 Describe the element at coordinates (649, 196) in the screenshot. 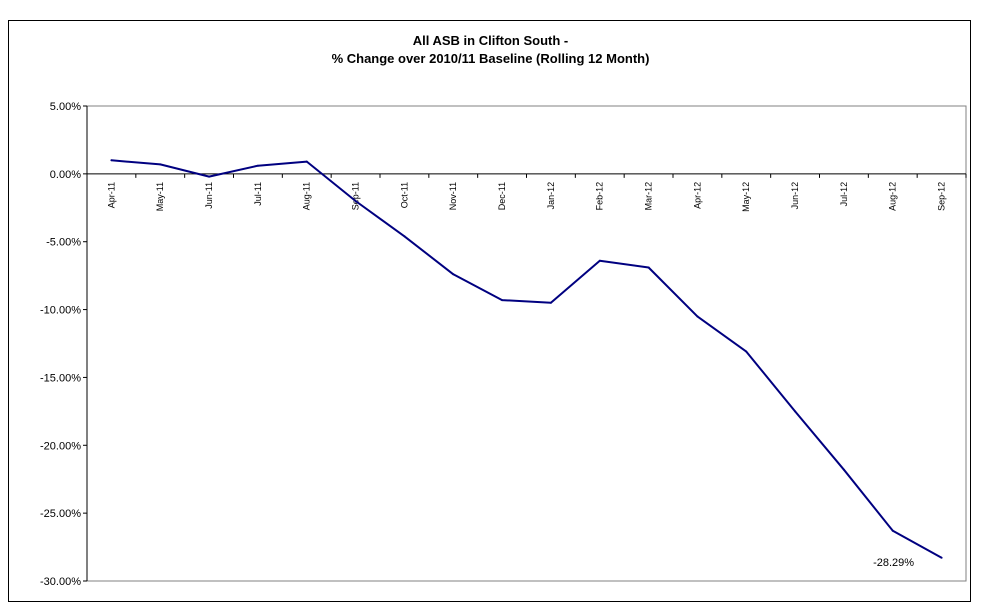

I see `x-tick-label: Mar-12` at that location.